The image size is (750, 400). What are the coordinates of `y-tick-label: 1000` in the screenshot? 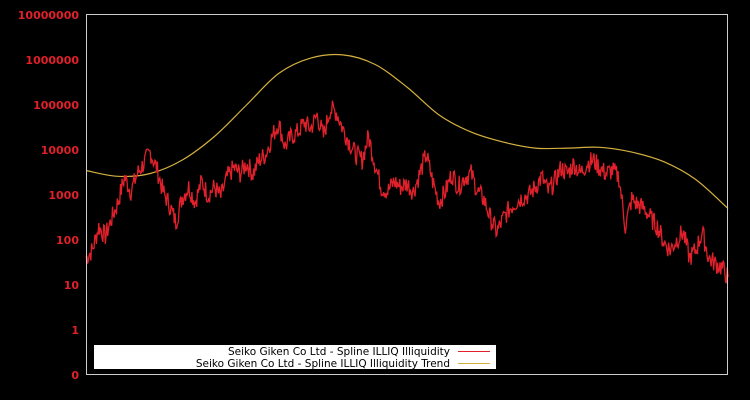 It's located at (63, 195).